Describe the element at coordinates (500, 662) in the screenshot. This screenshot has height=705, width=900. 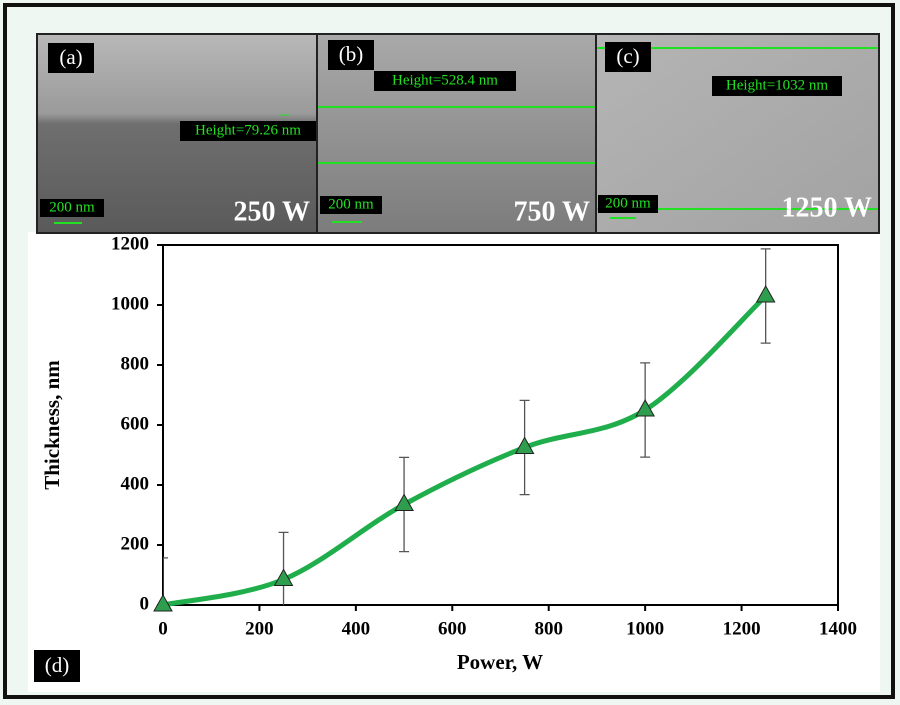
I see `x-axis-title: Power, W` at that location.